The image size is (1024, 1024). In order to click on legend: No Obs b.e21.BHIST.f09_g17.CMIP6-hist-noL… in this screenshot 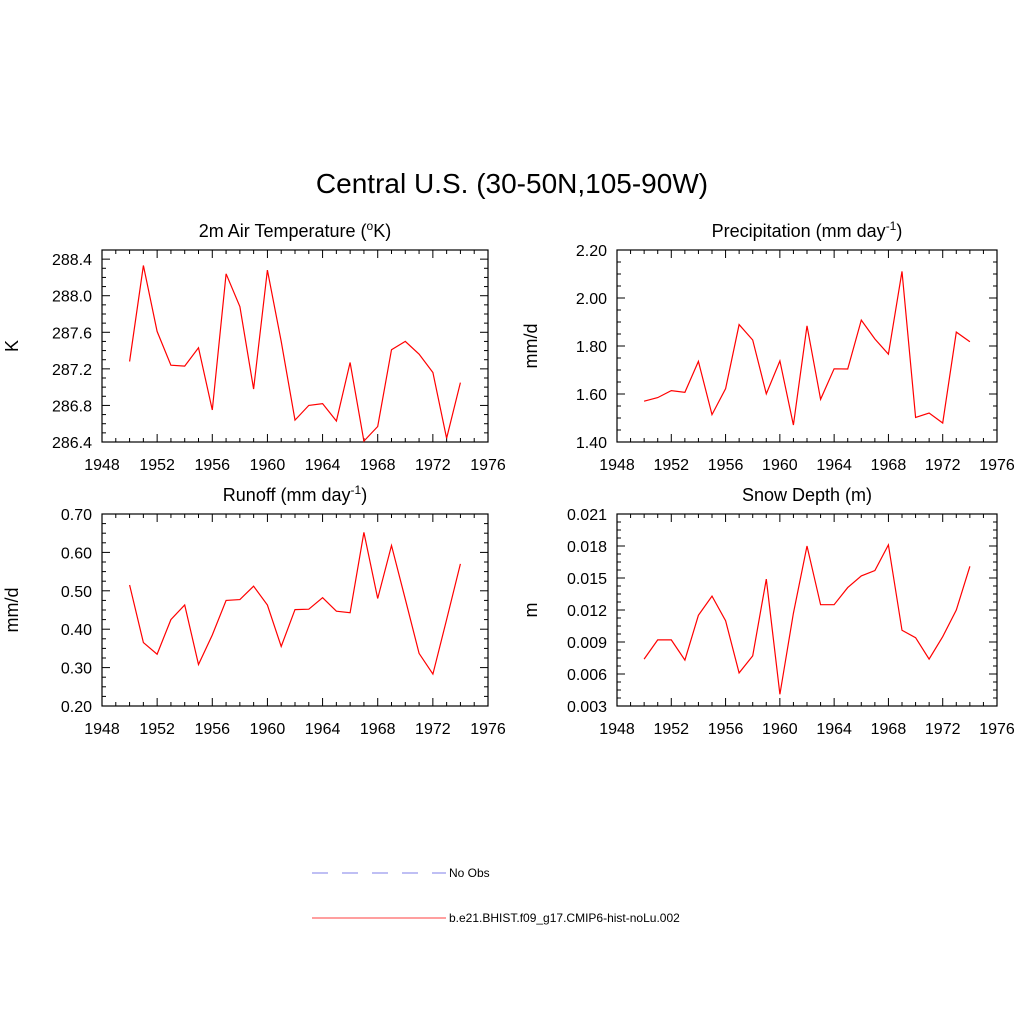, I will do `click(496, 895)`.